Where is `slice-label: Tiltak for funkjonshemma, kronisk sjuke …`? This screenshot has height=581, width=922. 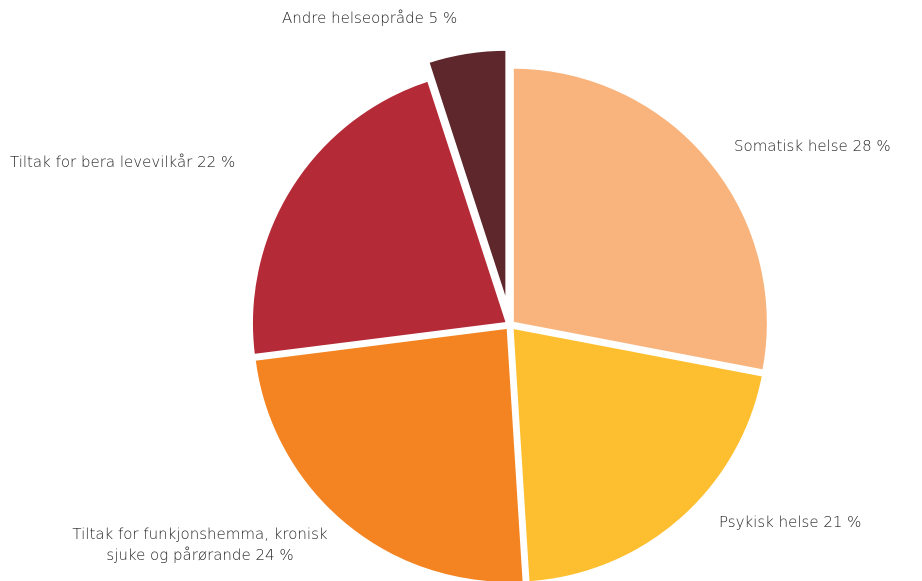 slice-label: Tiltak for funkjonshemma, kronisk sjuke … is located at coordinates (200, 545).